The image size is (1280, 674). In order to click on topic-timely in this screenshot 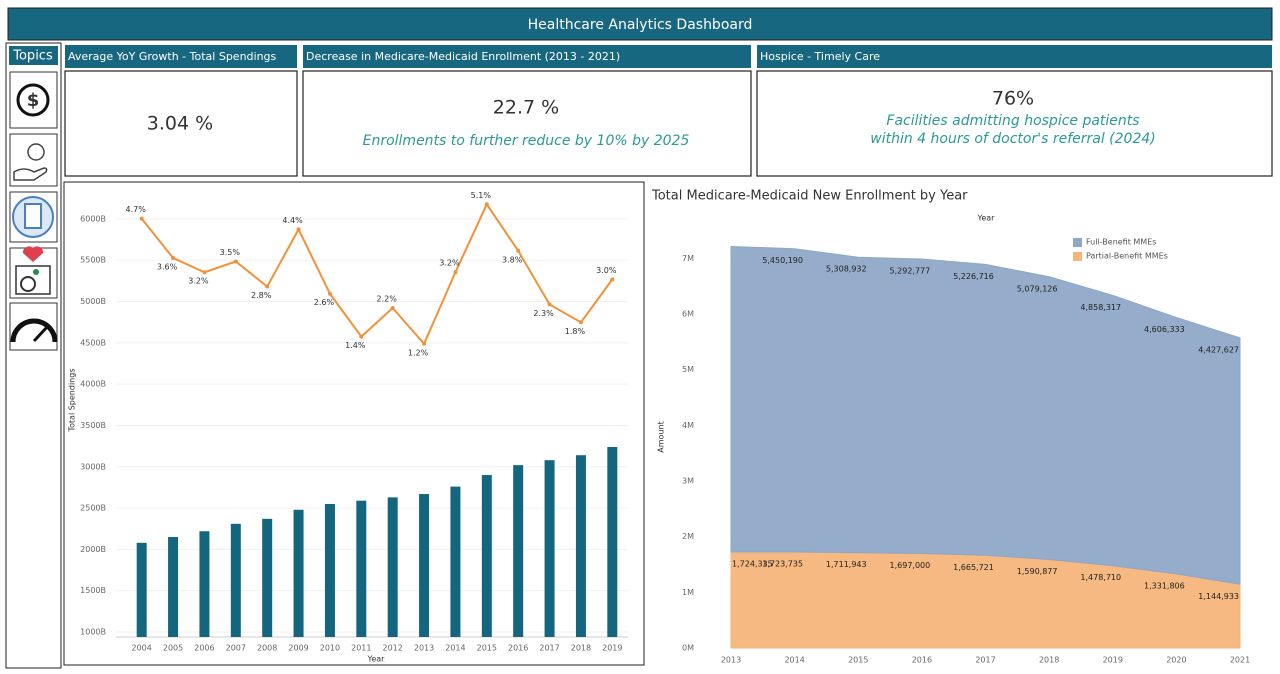, I will do `click(33, 326)`.